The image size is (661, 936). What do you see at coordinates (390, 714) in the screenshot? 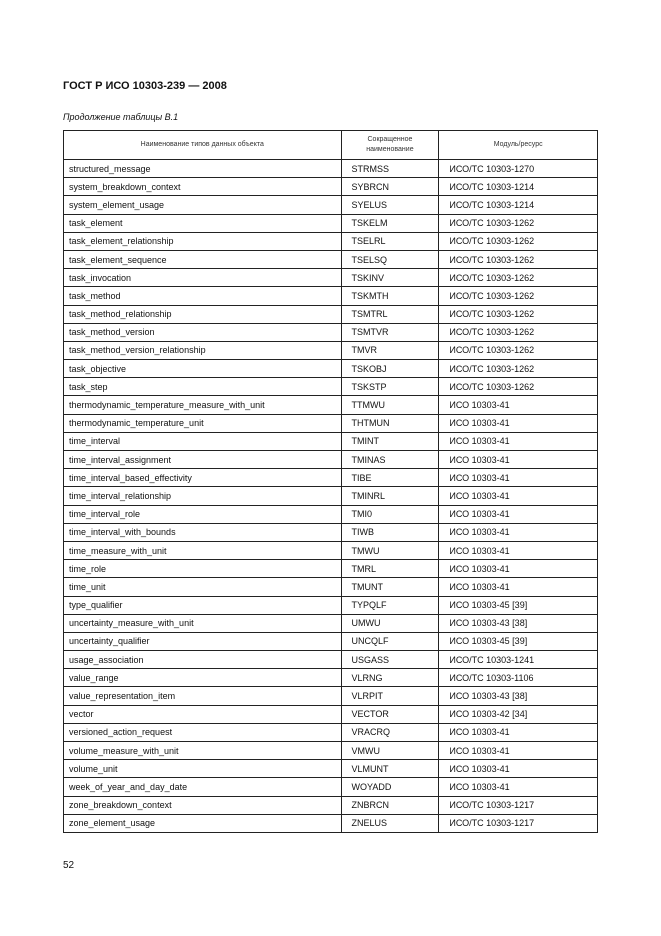
I see `abbreviation-cell: VECTOR` at bounding box center [390, 714].